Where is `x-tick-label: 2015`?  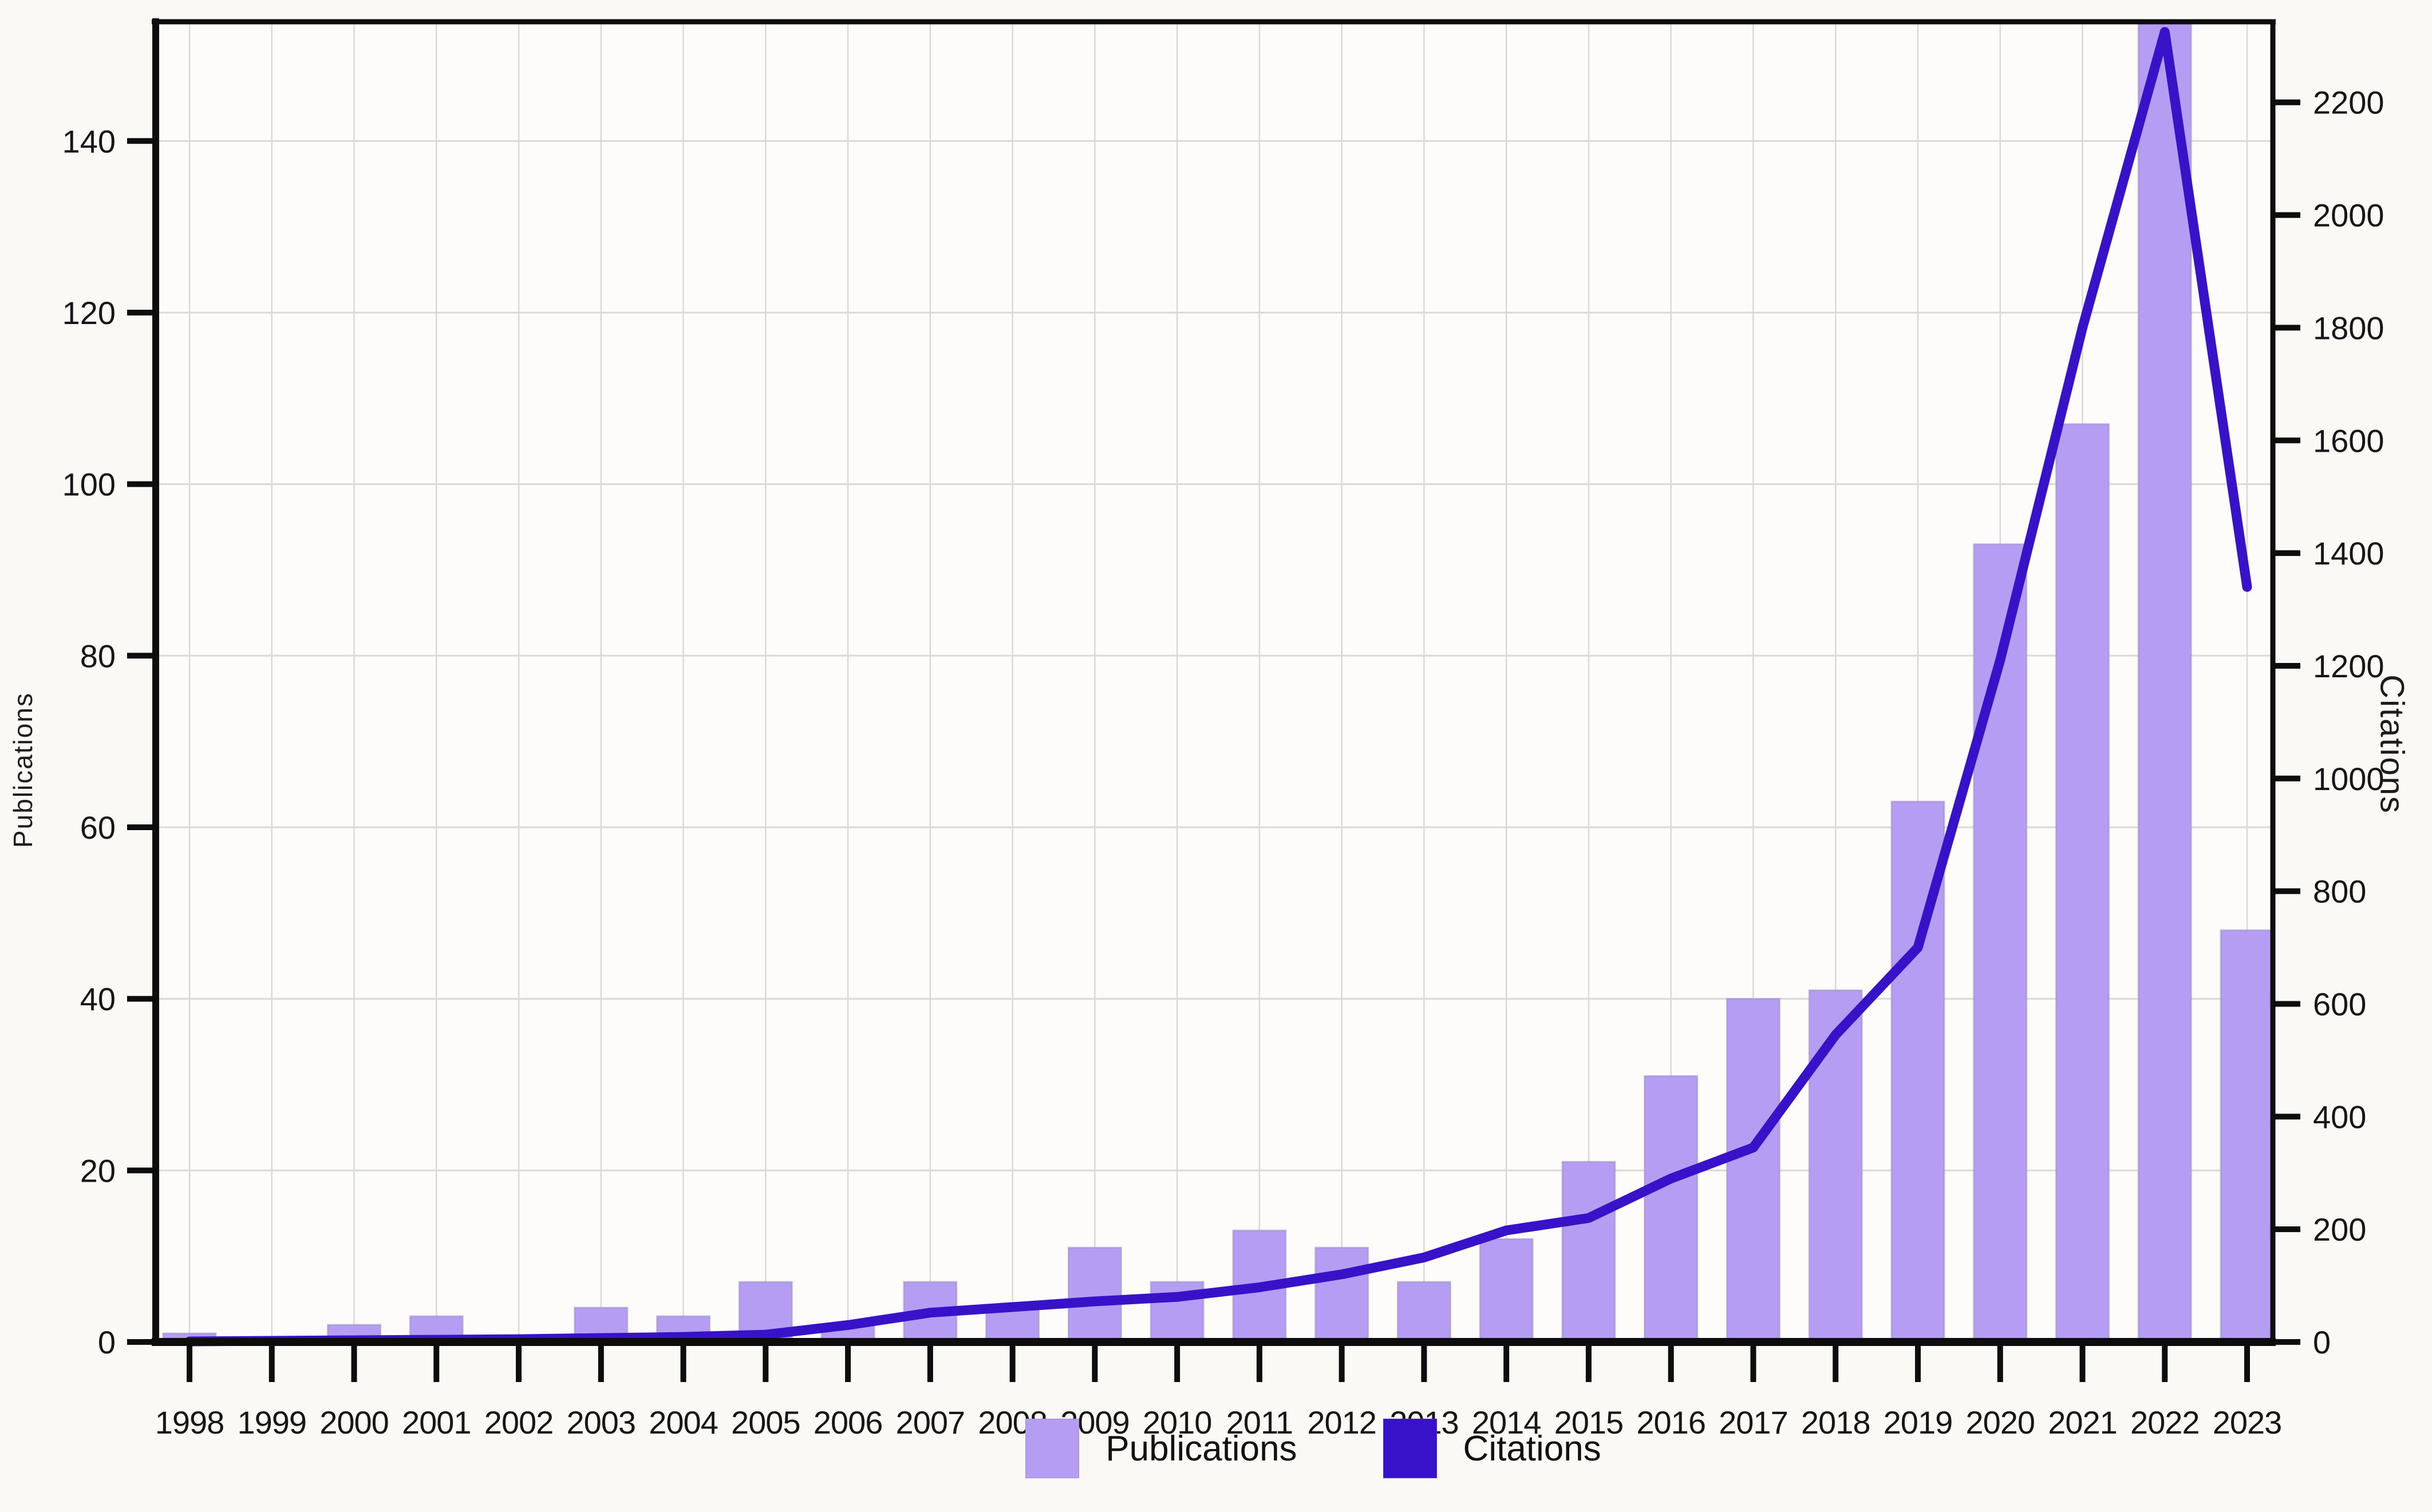
x-tick-label: 2015 is located at coordinates (1589, 1422).